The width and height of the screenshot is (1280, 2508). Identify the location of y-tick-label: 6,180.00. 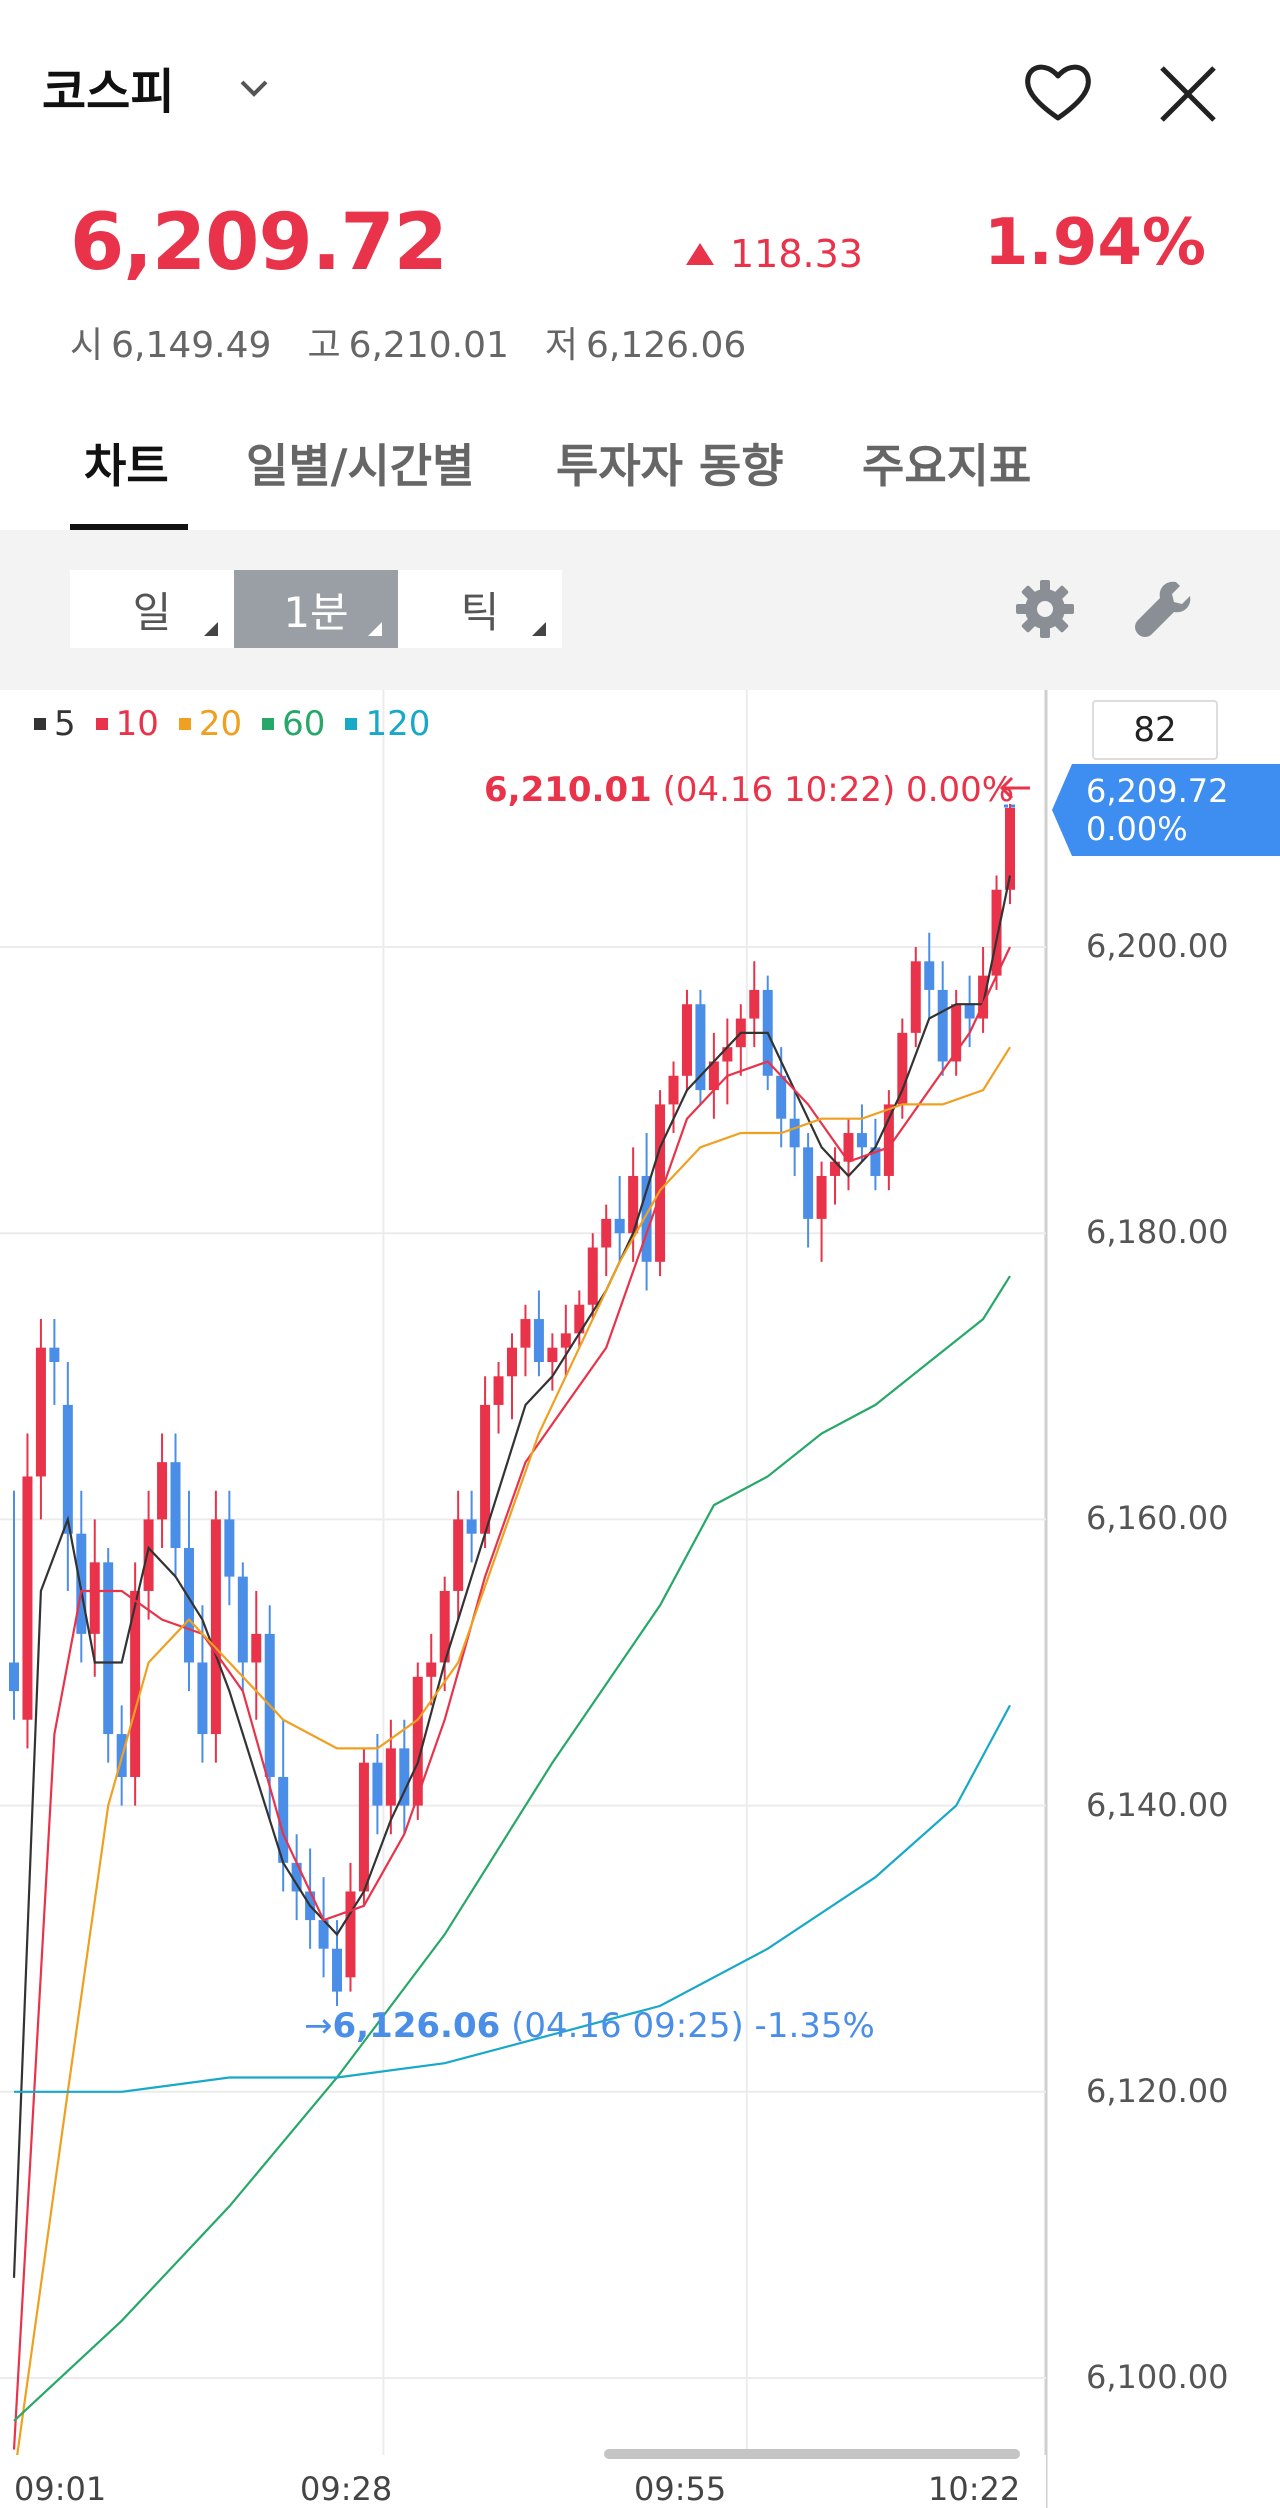
(1157, 1232).